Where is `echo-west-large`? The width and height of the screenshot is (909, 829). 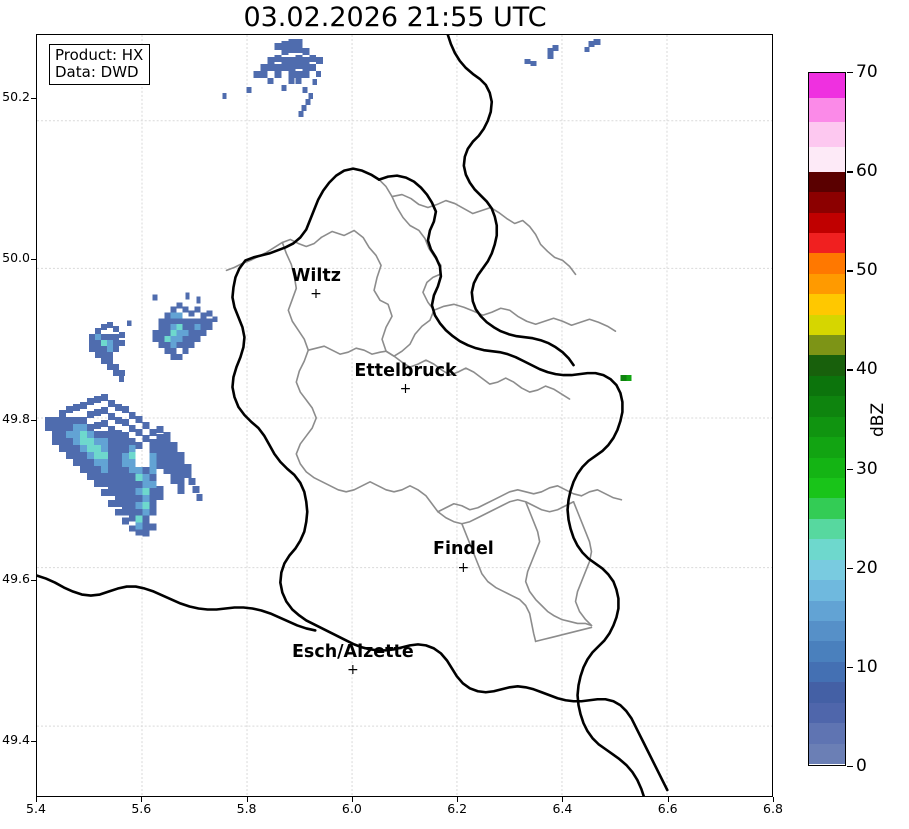 echo-west-large is located at coordinates (123, 465).